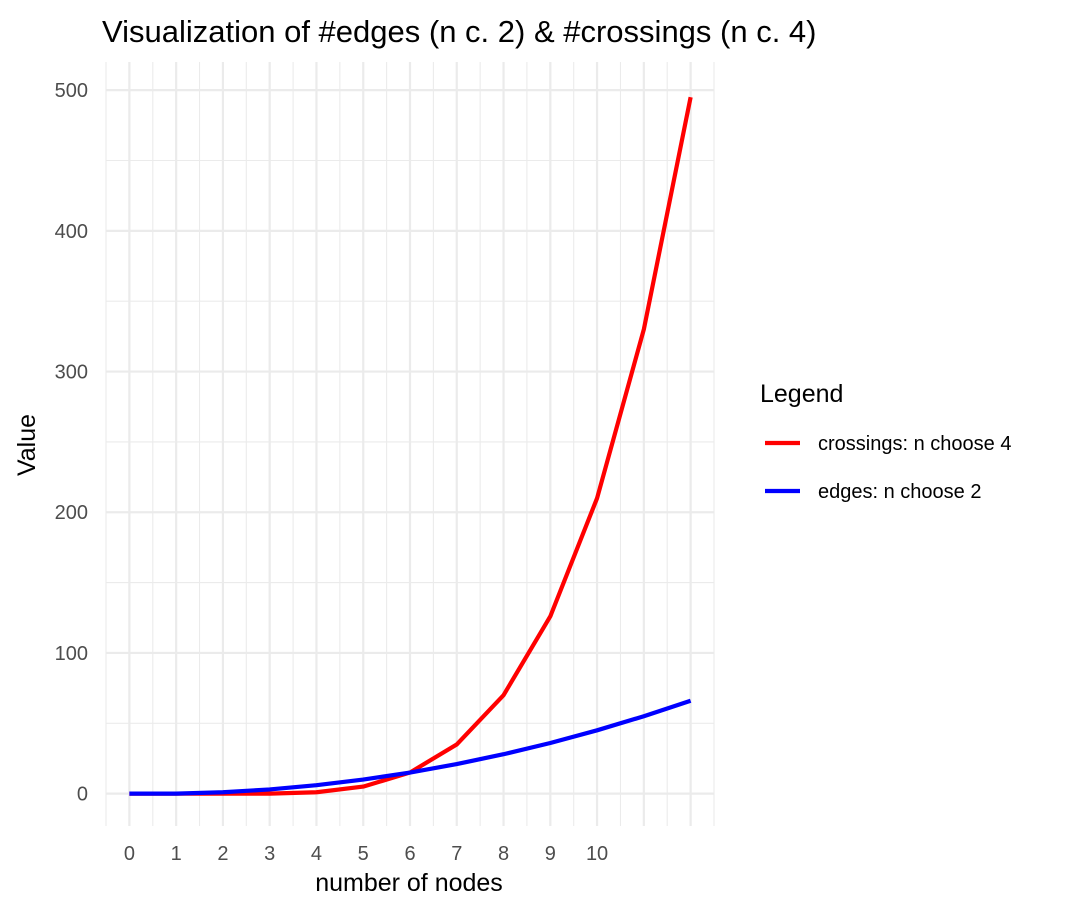  What do you see at coordinates (410, 747) in the screenshot?
I see `series-line-edges` at bounding box center [410, 747].